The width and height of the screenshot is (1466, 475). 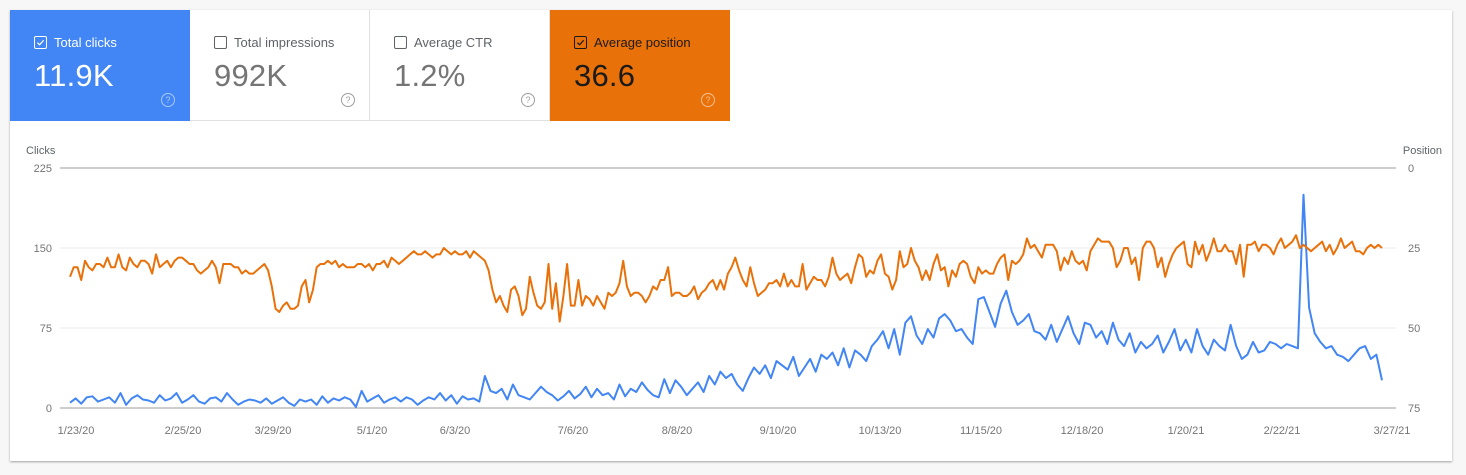 What do you see at coordinates (251, 75) in the screenshot?
I see `metric-value: 992K` at bounding box center [251, 75].